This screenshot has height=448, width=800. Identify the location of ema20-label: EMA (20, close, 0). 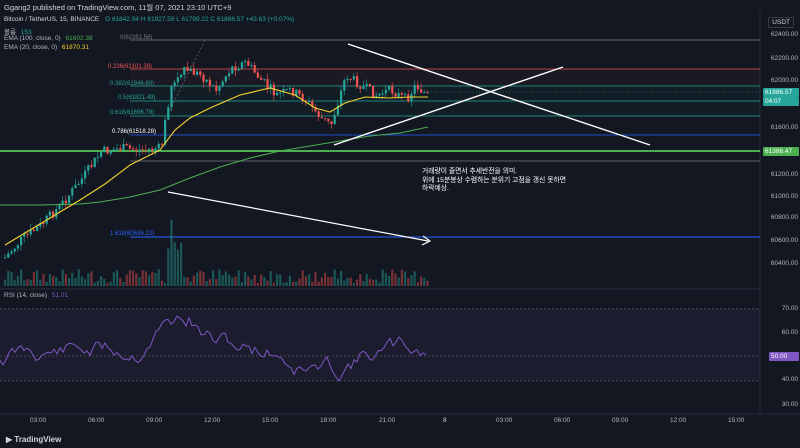
(31, 47).